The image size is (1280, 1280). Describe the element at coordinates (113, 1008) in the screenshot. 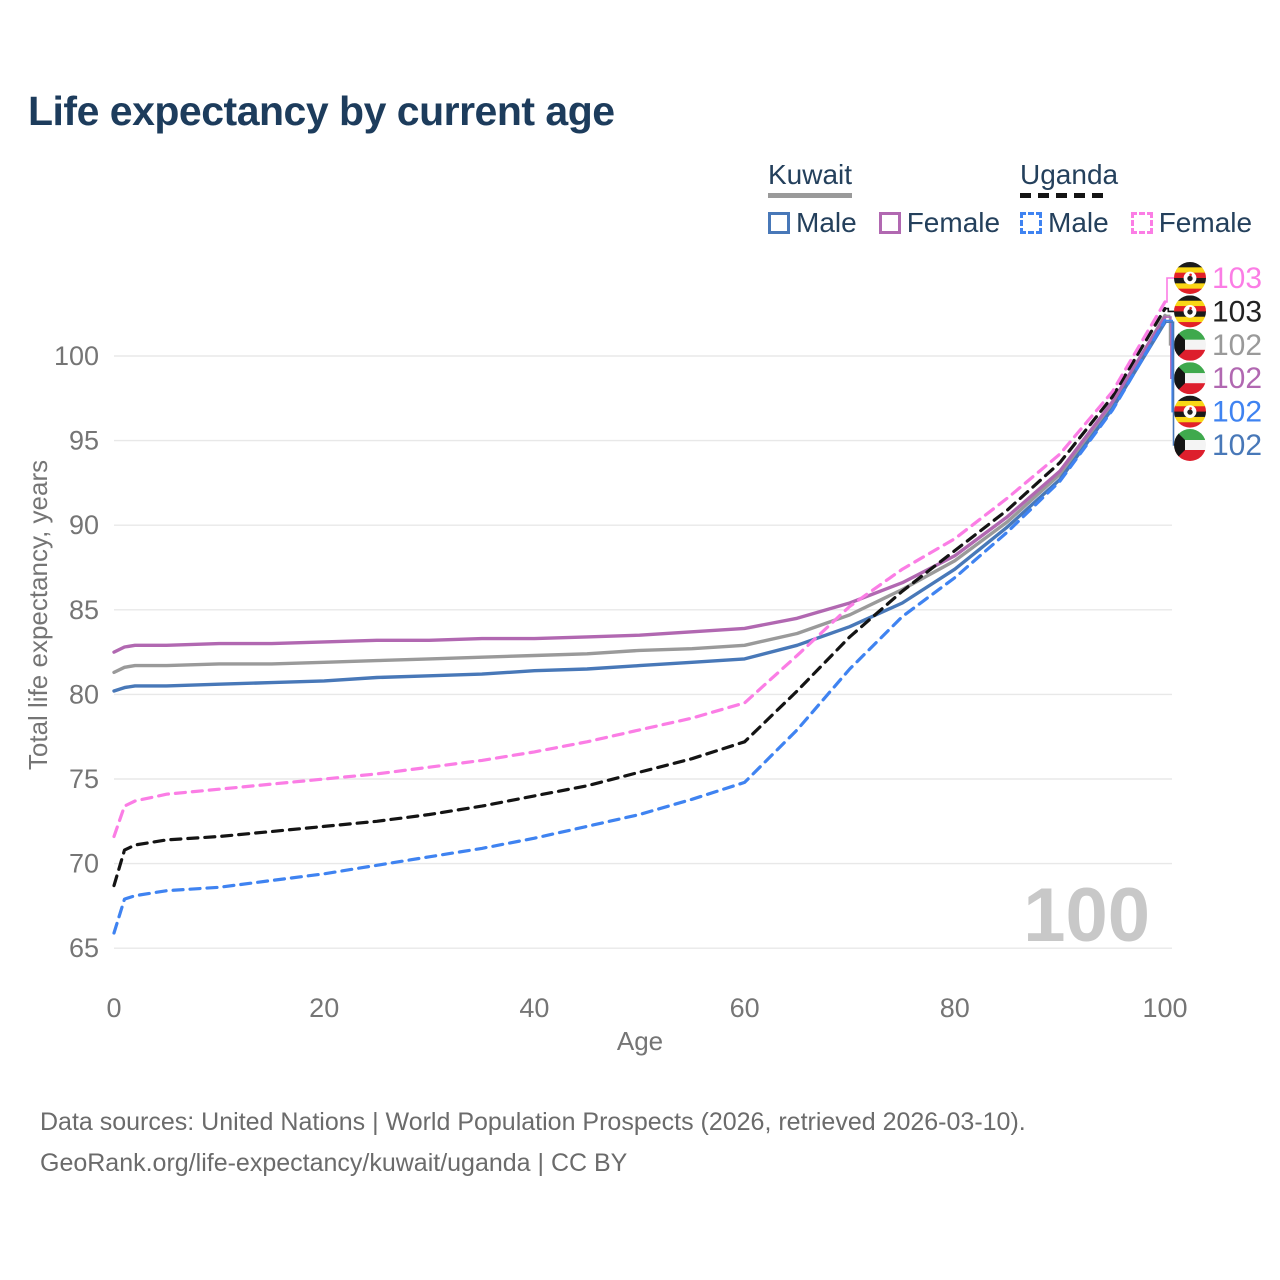

I see `x-tick-label-0: 0` at that location.